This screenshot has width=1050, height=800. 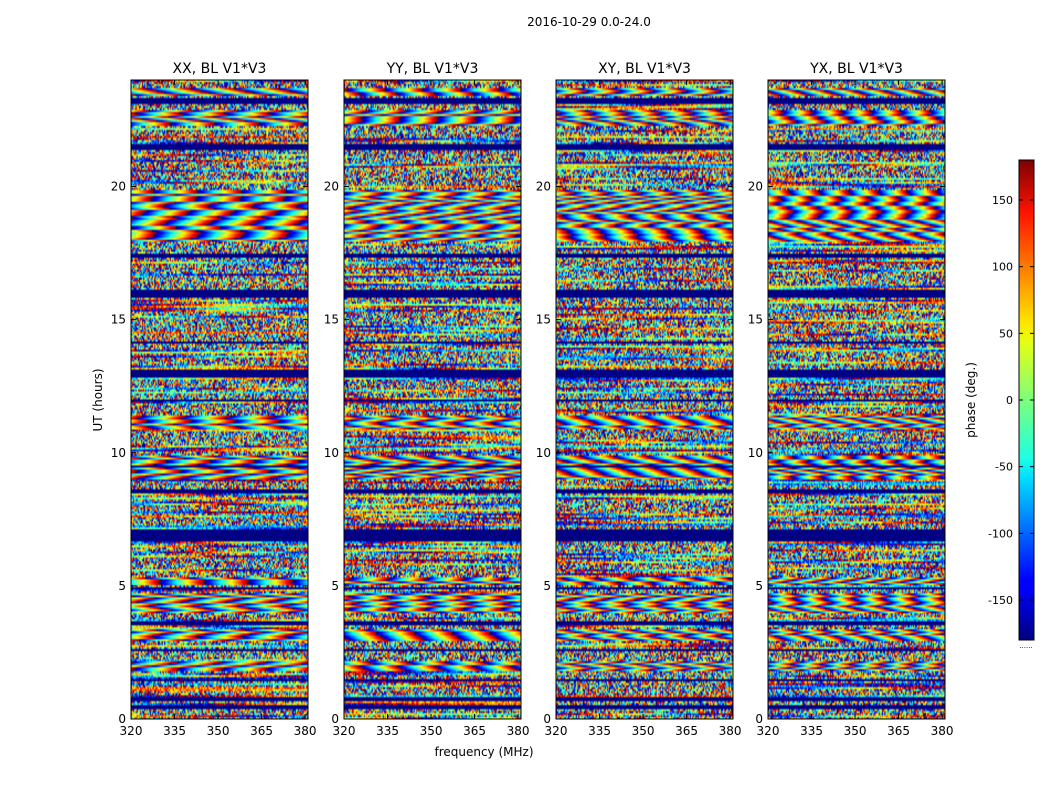 What do you see at coordinates (589, 22) in the screenshot?
I see `figure-suptitle: 2016-10-29 0.0-24.0` at bounding box center [589, 22].